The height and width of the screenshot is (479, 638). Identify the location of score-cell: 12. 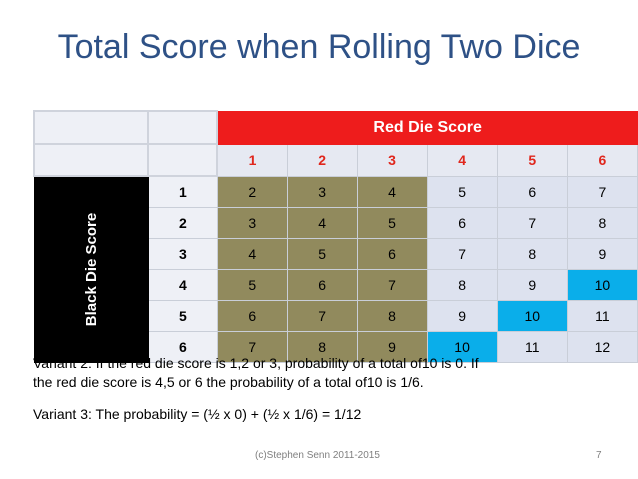
(602, 347).